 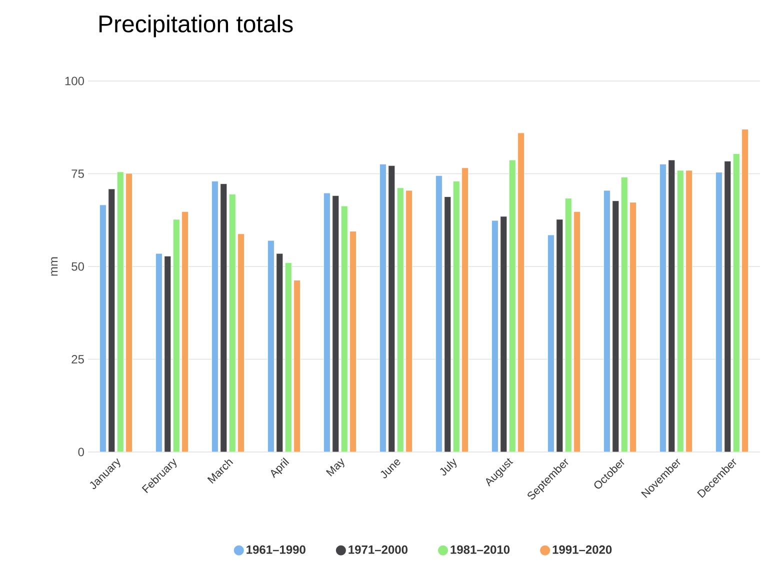 I want to click on y-tick-label: 0, so click(x=81, y=452).